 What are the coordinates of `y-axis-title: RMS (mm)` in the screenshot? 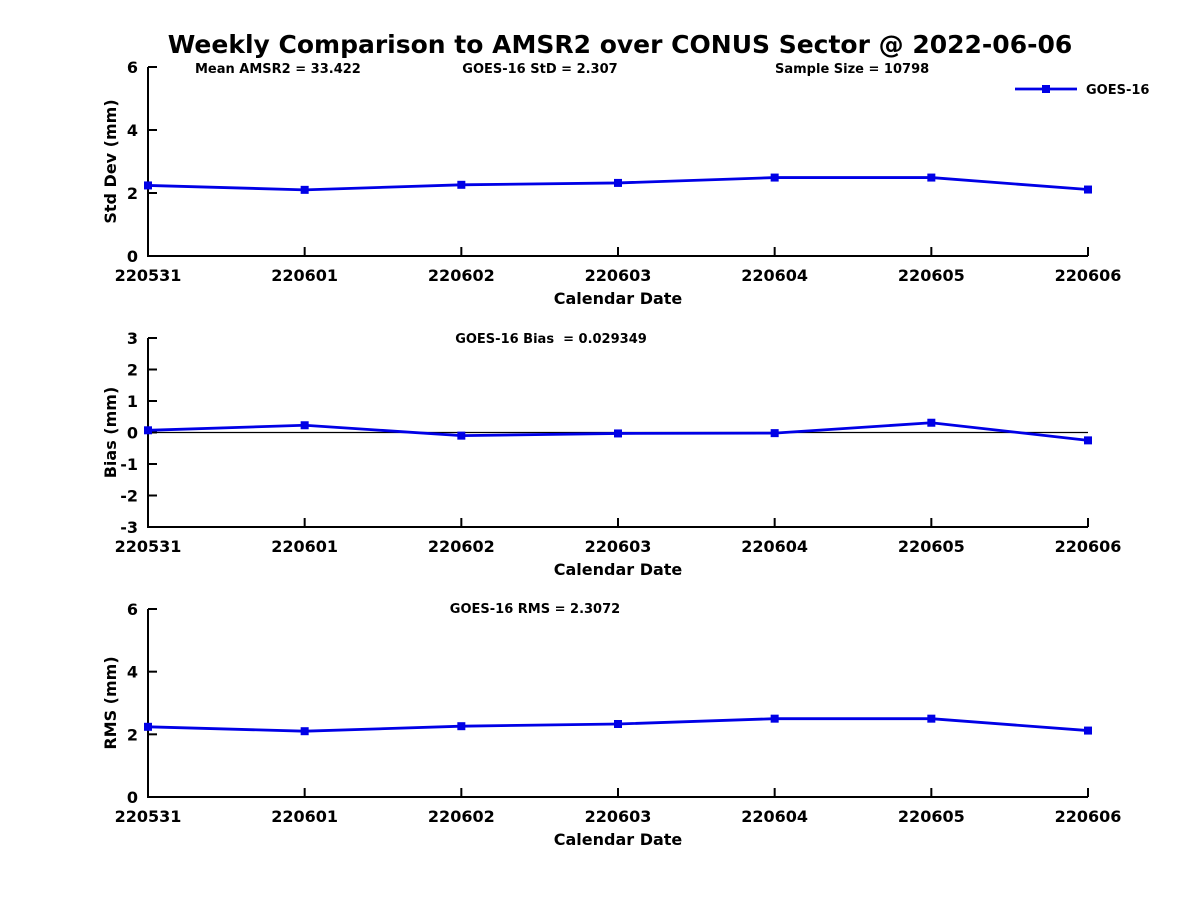 It's located at (110, 702).